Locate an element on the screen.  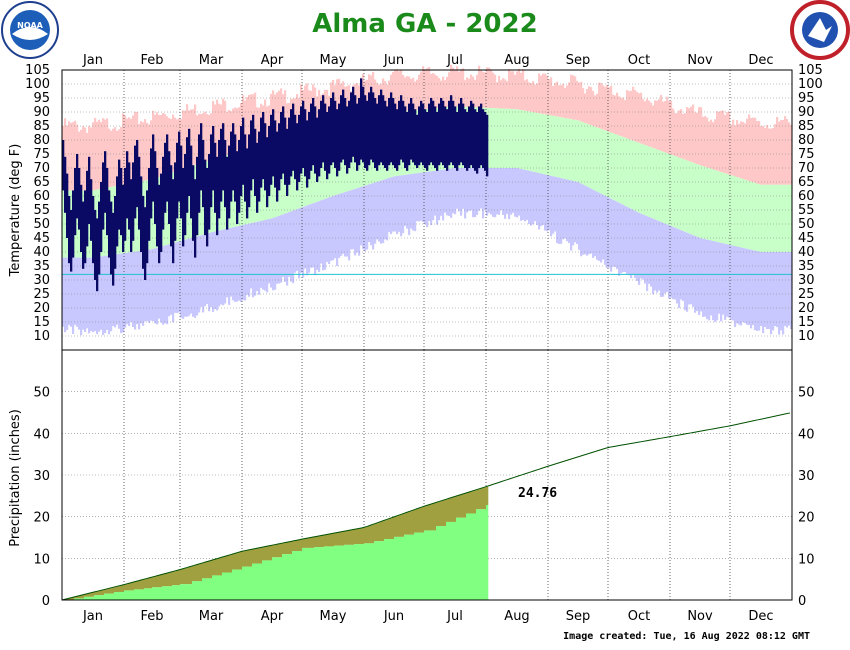
precipitation-tick-label: 50 is located at coordinates (41, 393).